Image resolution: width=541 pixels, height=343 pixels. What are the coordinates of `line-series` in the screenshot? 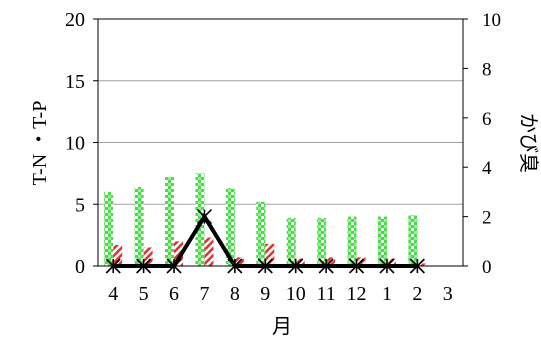 It's located at (265, 241).